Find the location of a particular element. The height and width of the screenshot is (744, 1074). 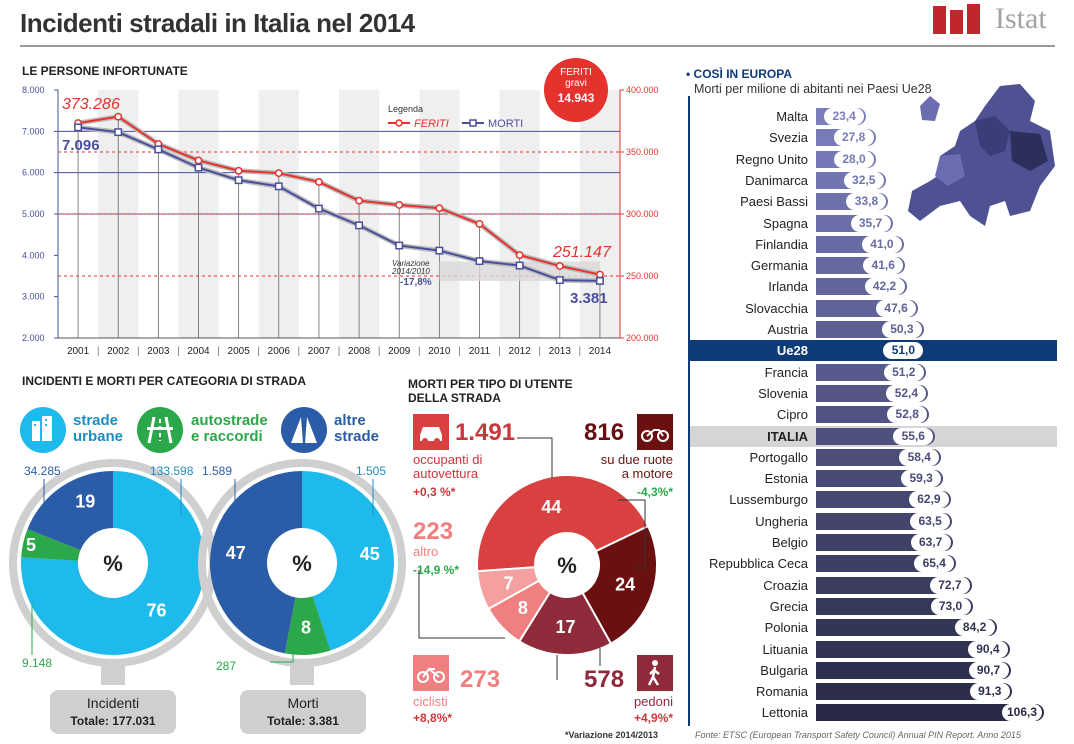

utenti-percent: % is located at coordinates (567, 565).